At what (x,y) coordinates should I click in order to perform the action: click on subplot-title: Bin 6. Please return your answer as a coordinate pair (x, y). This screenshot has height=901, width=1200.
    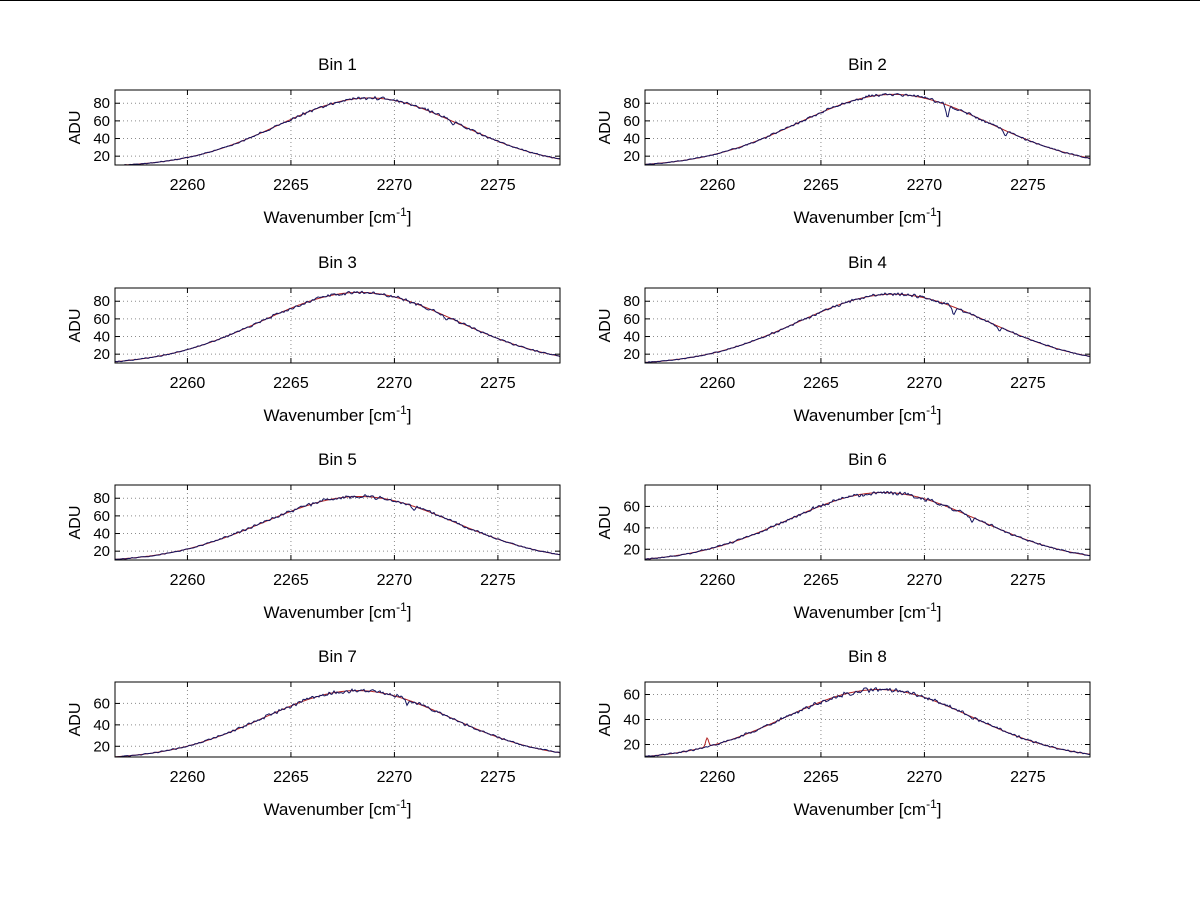
    Looking at the image, I should click on (867, 459).